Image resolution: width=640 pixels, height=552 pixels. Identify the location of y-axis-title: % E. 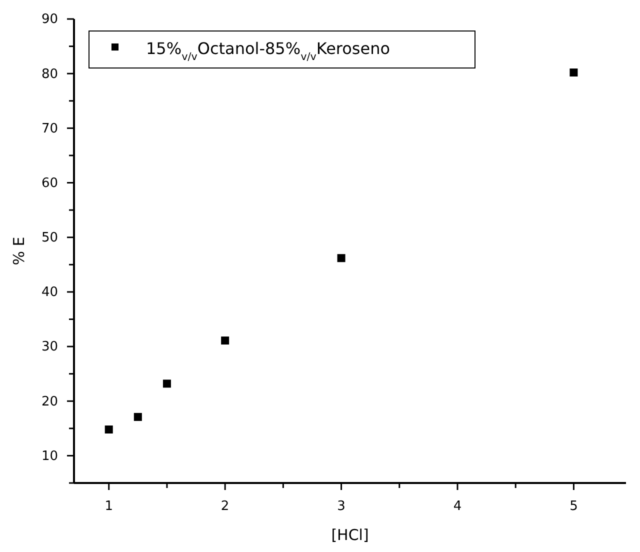
(19, 251).